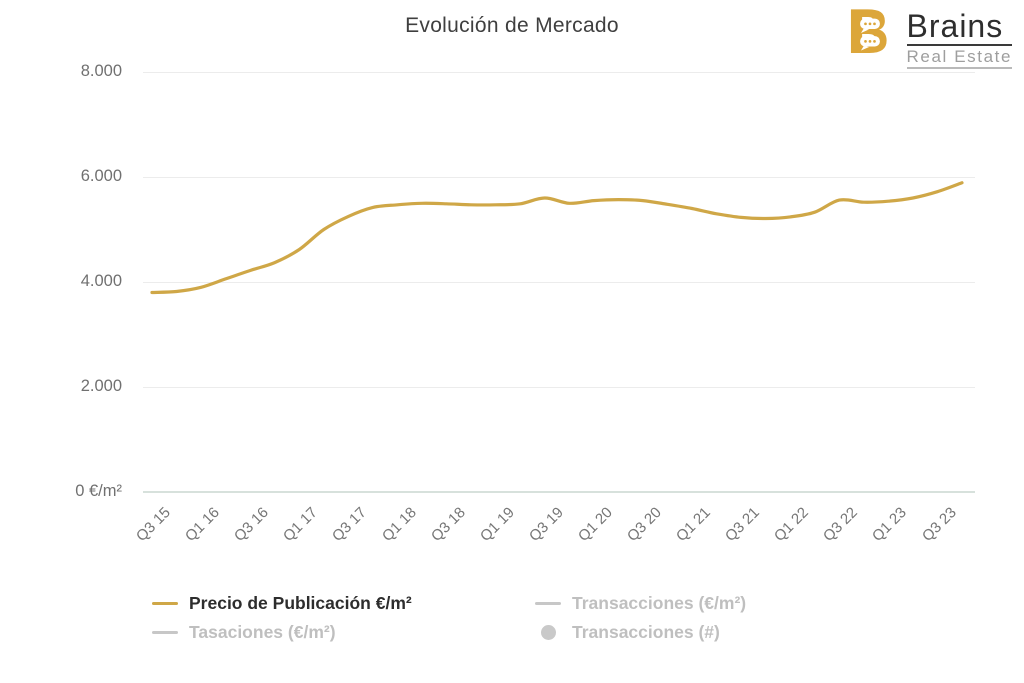 The image size is (1024, 683). I want to click on y-tick-label: 8.000, so click(101, 71).